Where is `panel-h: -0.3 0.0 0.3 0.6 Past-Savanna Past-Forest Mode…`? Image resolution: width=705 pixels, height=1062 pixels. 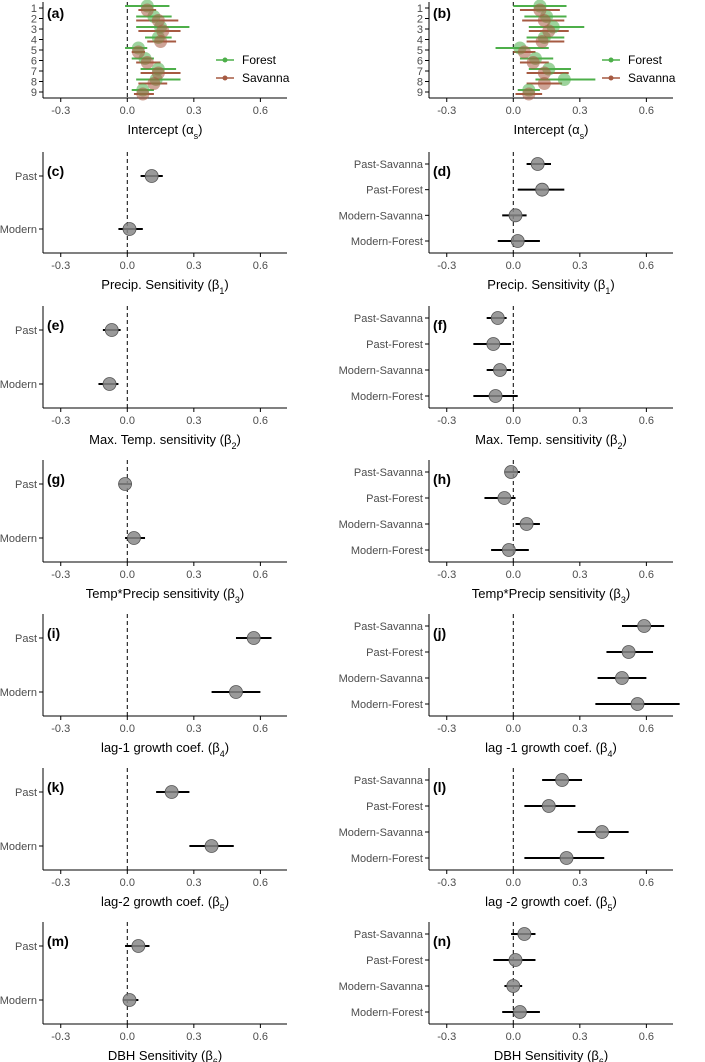
panel-h: -0.3 0.0 0.3 0.6 Past-Savanna Past-Forest Mode… is located at coordinates (506, 532).